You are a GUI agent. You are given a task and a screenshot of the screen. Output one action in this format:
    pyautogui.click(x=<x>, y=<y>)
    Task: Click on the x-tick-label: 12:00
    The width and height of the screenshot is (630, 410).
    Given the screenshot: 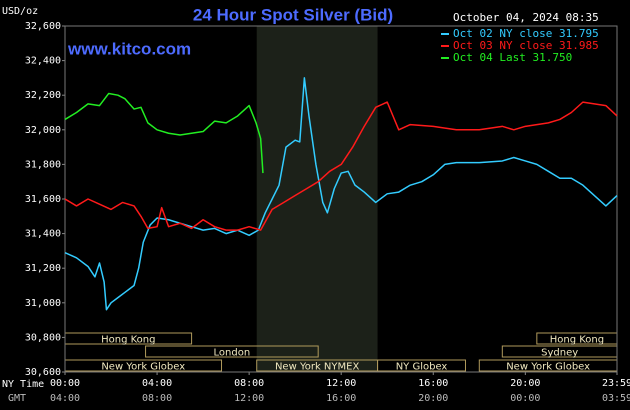 What is the action you would take?
    pyautogui.click(x=341, y=383)
    